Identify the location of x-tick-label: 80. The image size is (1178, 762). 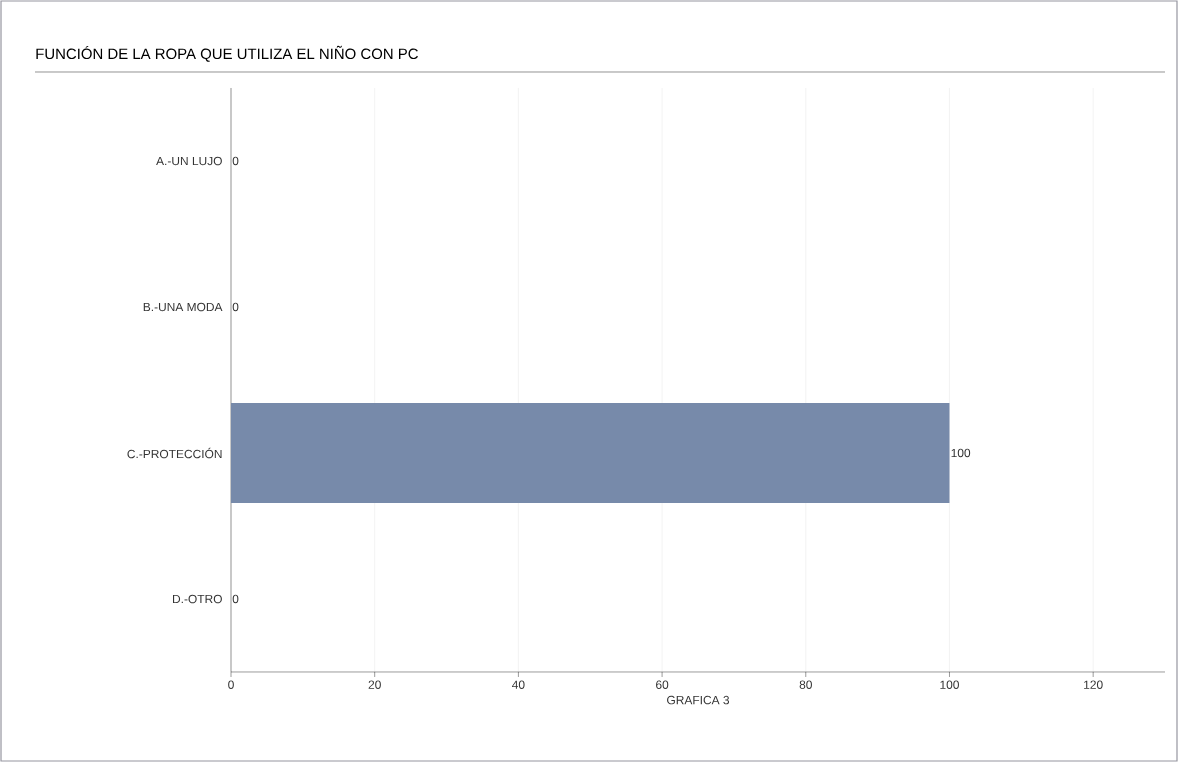
(805, 684).